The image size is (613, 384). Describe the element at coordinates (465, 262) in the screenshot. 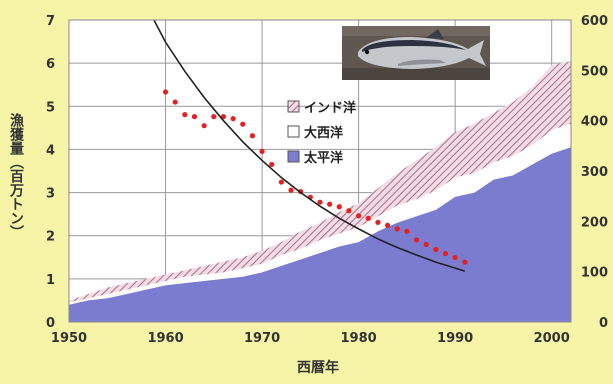

I see `cpue-point-1991` at that location.